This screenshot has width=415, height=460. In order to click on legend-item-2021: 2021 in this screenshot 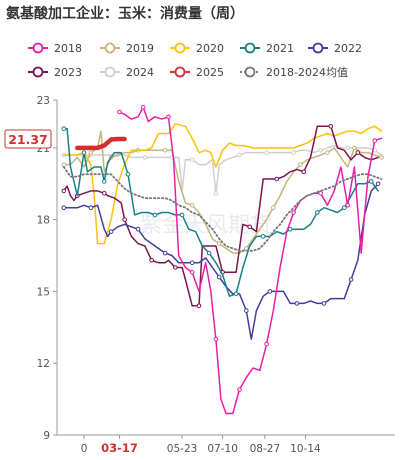, I will do `click(267, 48)`.